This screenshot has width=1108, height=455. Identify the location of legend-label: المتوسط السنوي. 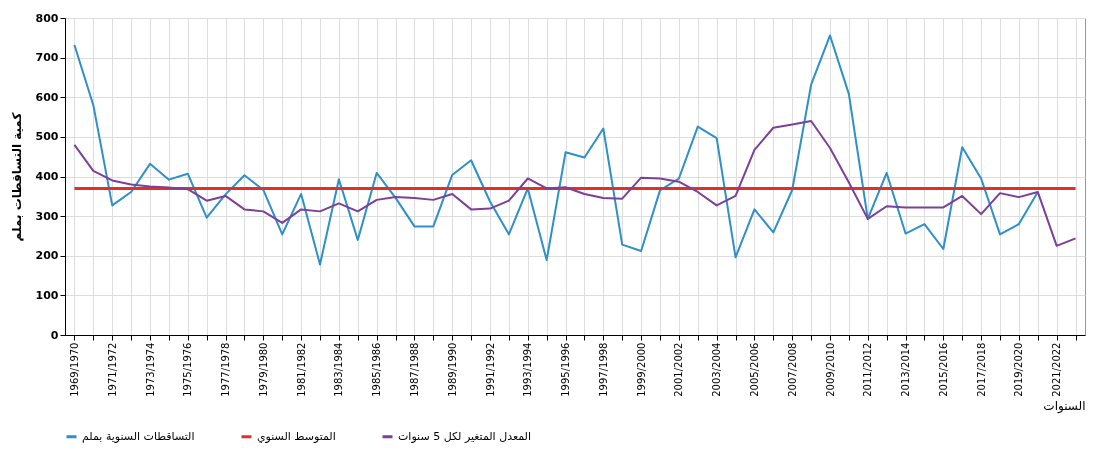
(296, 436).